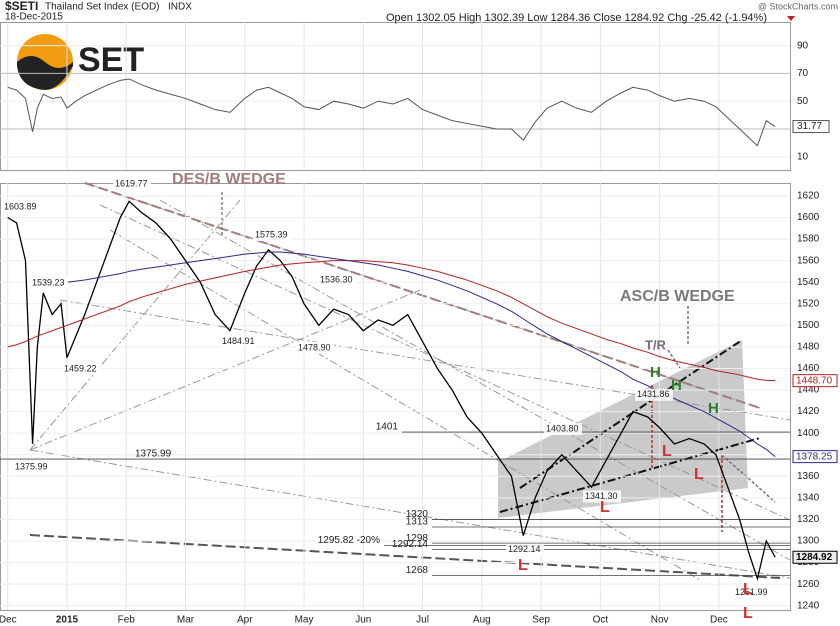 This screenshot has width=840, height=626. Describe the element at coordinates (153, 454) in the screenshot. I see `level-label: 1375.99` at that location.